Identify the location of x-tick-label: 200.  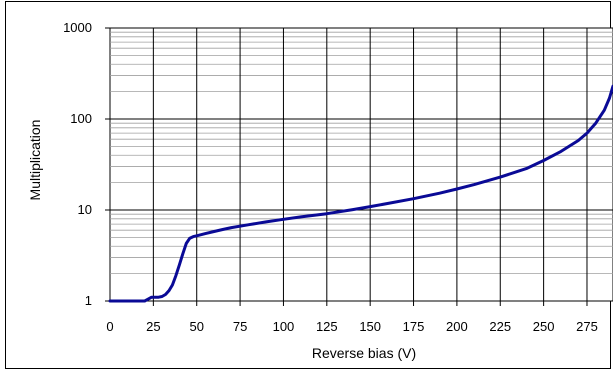
(457, 326).